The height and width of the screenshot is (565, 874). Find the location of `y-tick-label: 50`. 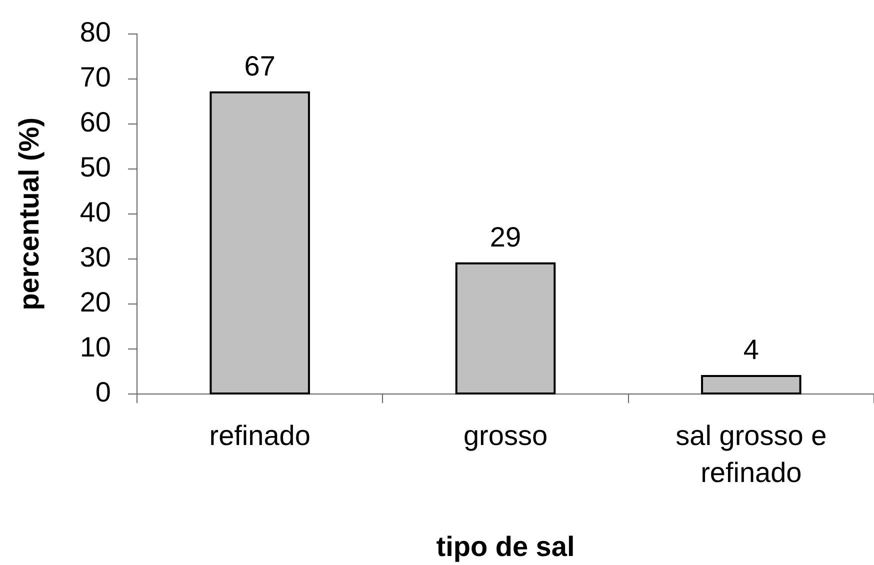

y-tick-label: 50 is located at coordinates (95, 167).